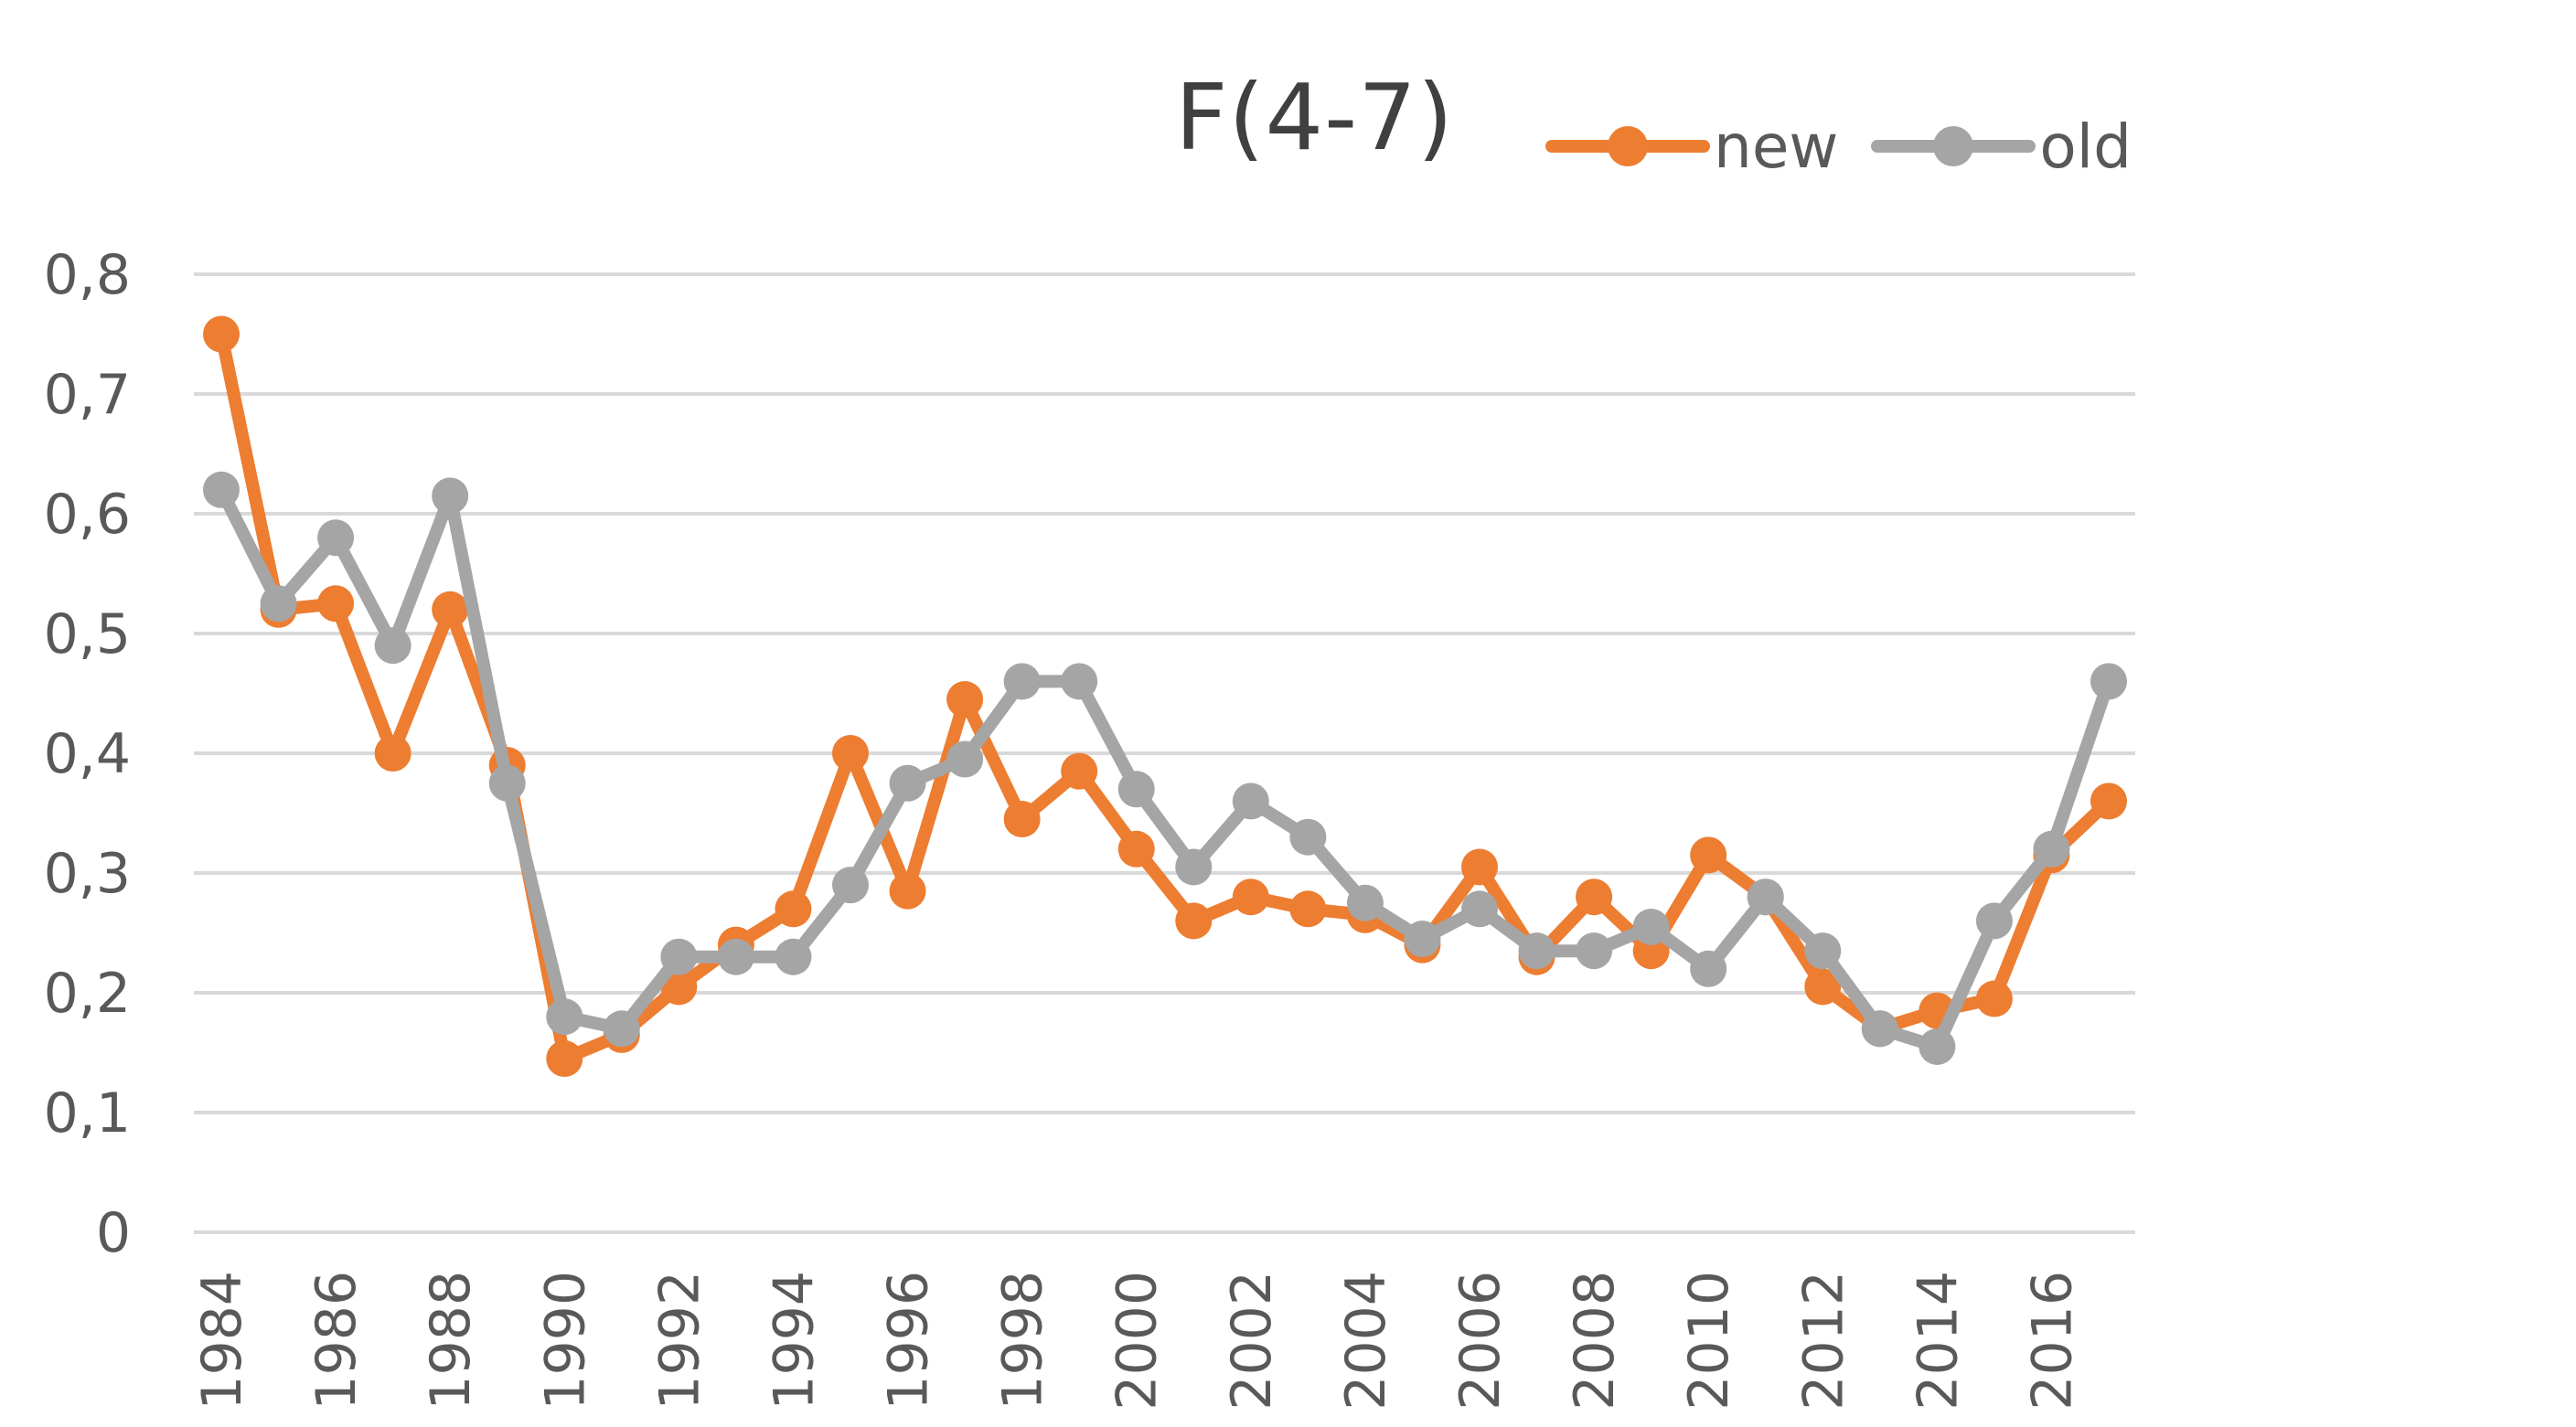 The height and width of the screenshot is (1427, 2576). I want to click on legend-label-old: old, so click(2085, 146).